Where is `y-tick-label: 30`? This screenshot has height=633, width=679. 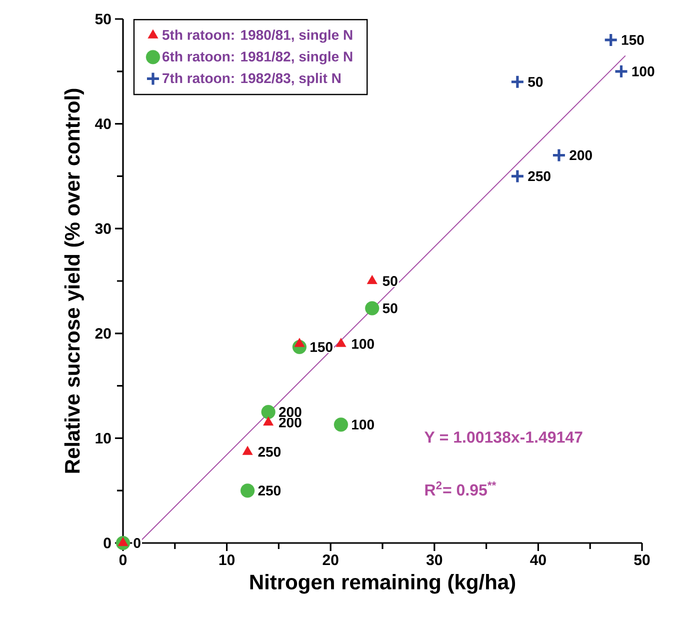
y-tick-label: 30 is located at coordinates (103, 228).